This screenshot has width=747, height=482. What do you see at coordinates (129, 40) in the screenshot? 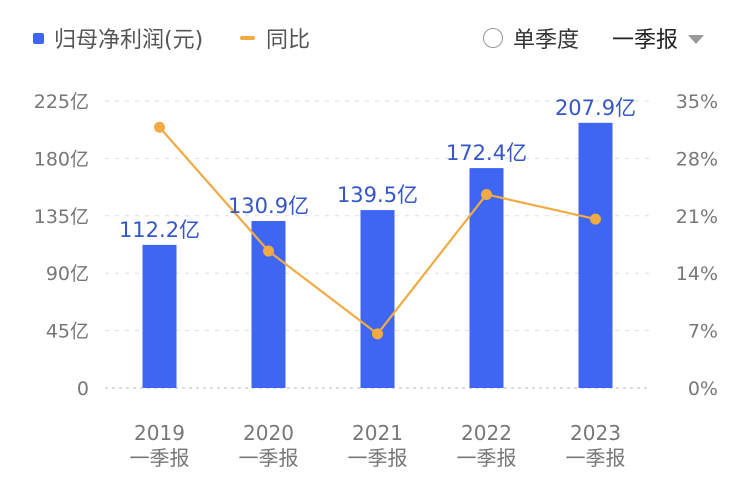
I see `legend-net-profit-label: 归母净利润(元)` at bounding box center [129, 40].